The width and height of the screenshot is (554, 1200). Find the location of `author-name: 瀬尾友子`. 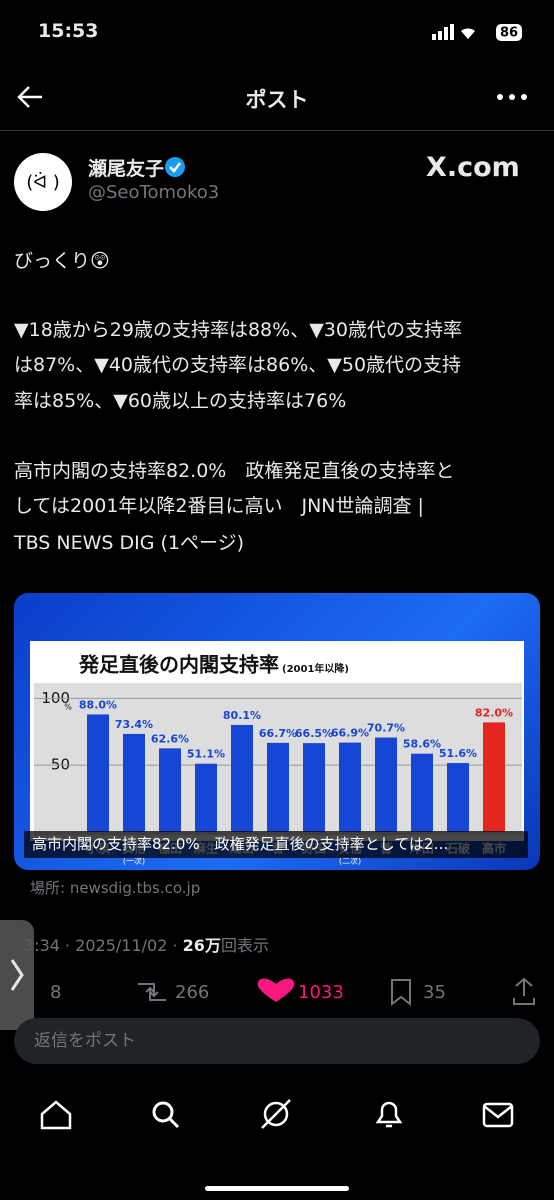

author-name: 瀬尾友子 is located at coordinates (126, 169).